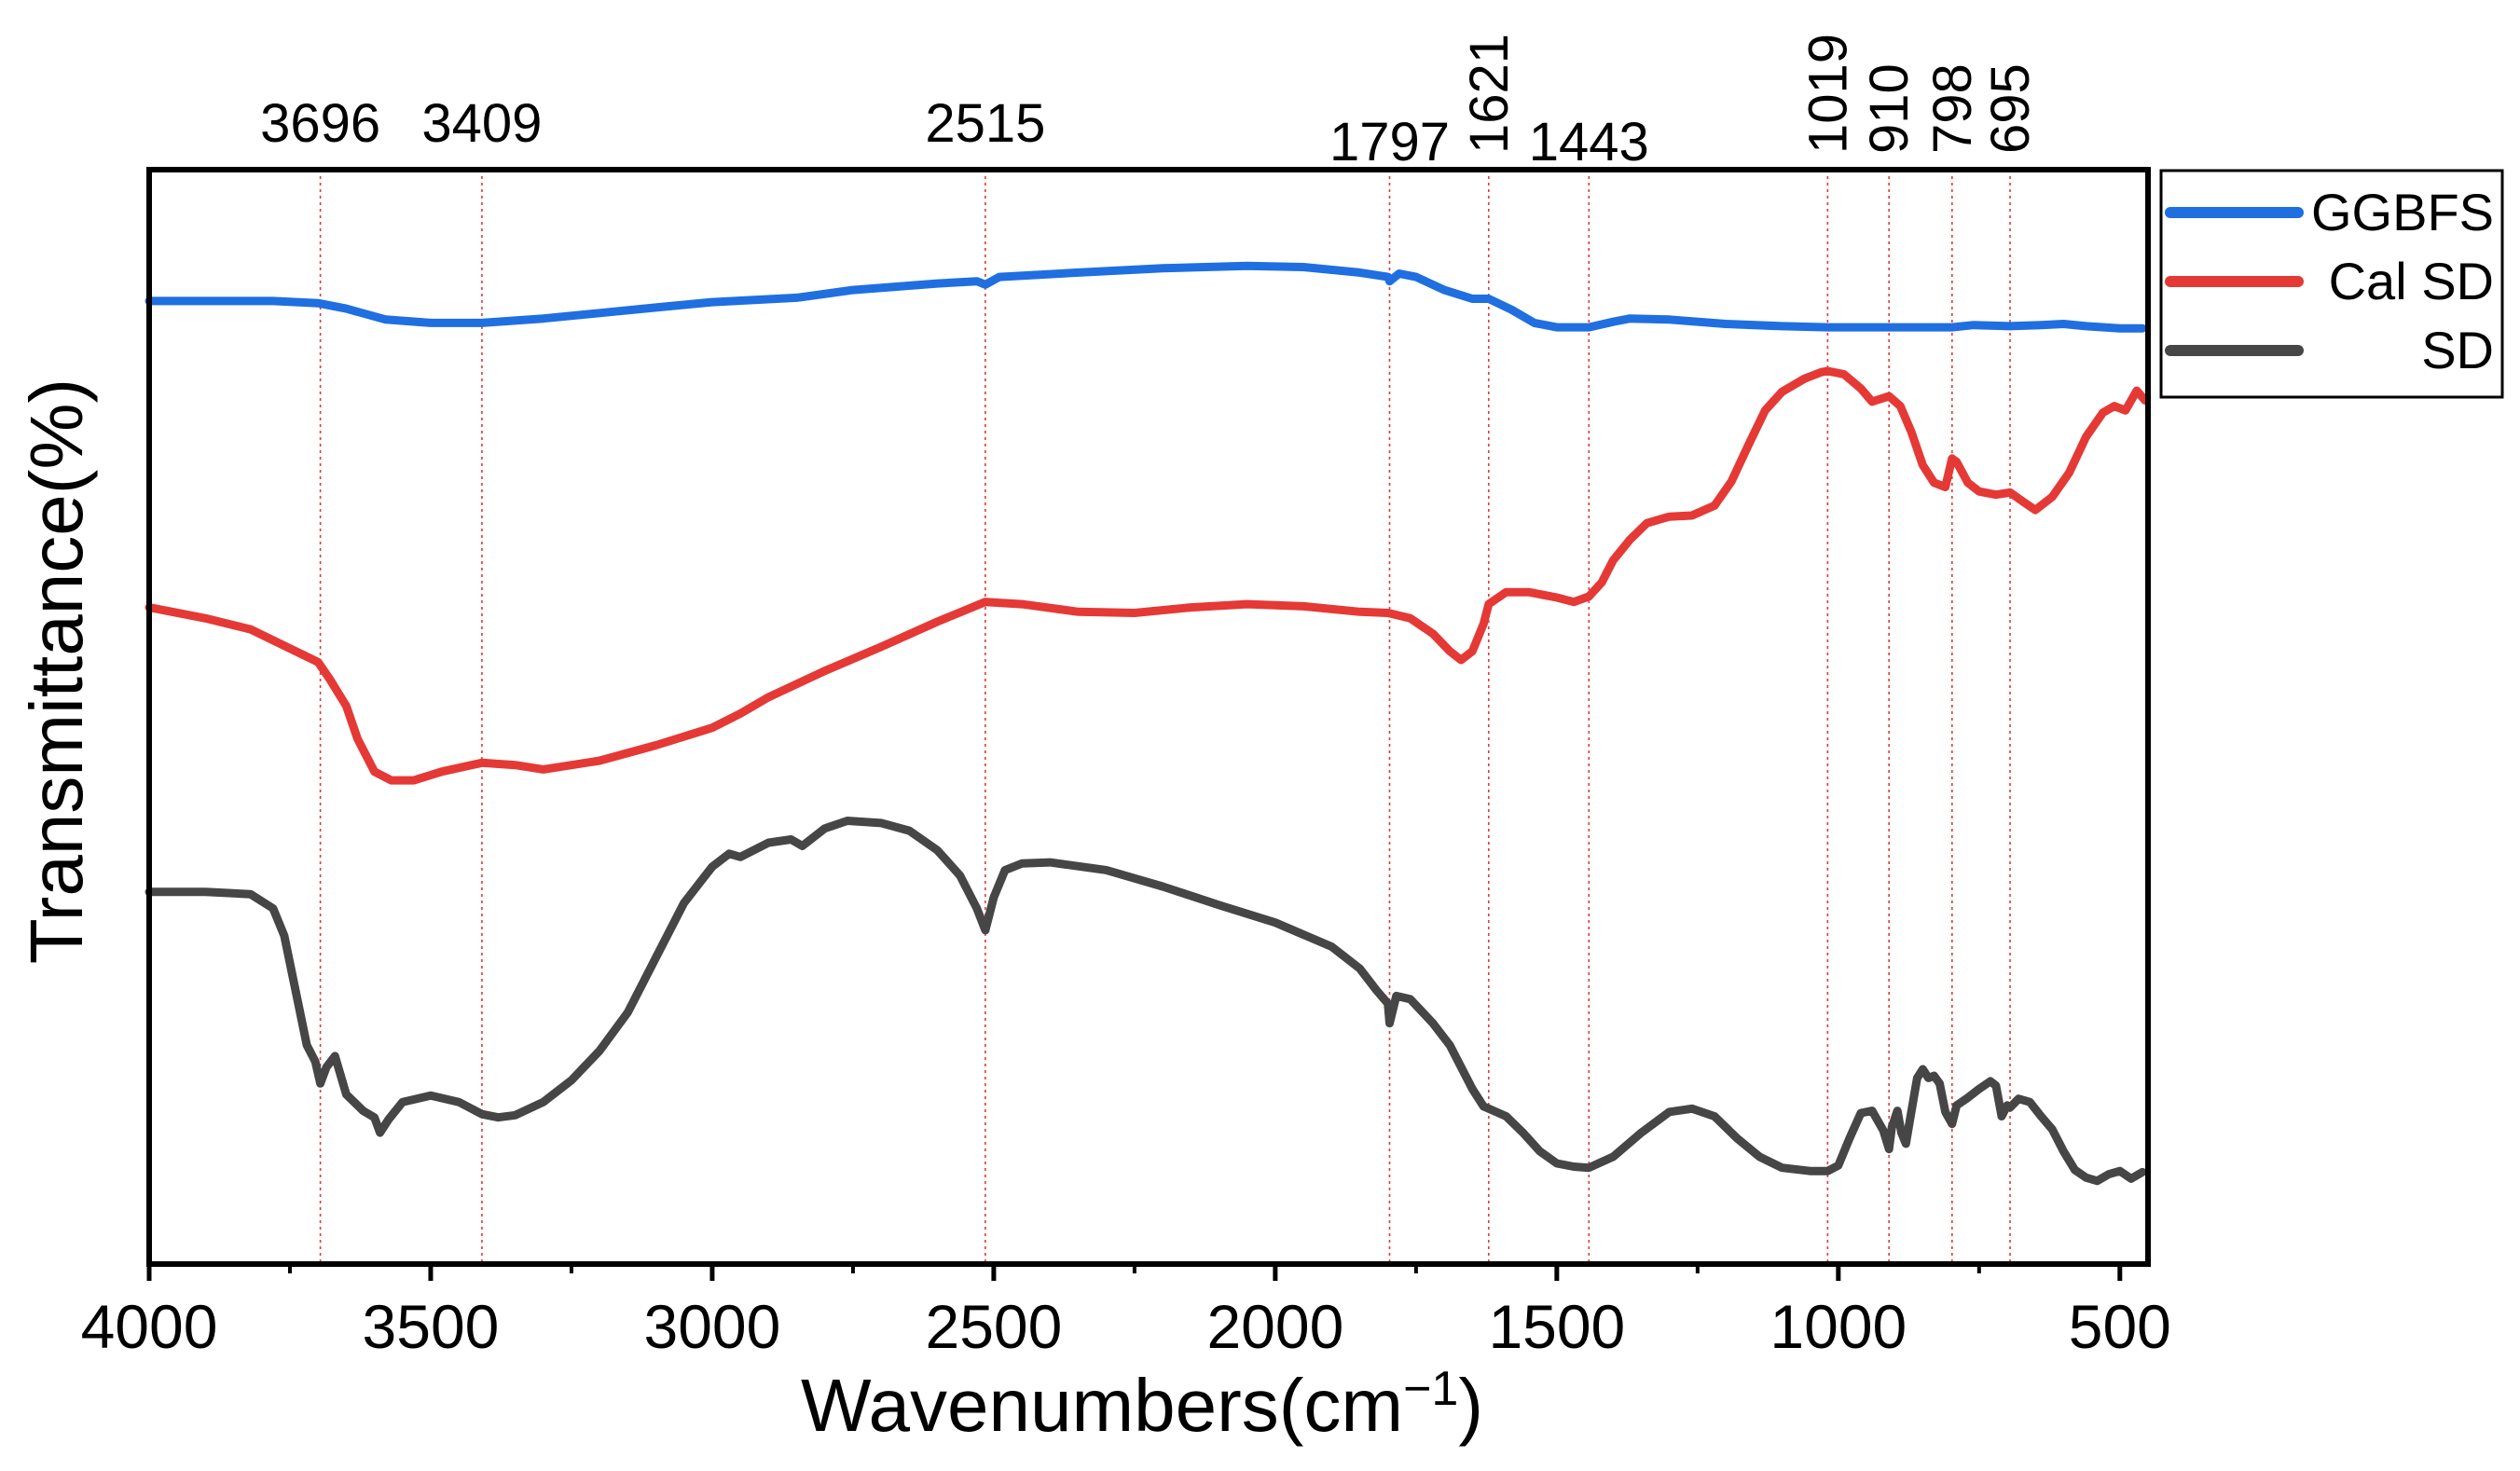  I want to click on x-tick-label-3000: 3000, so click(712, 1326).